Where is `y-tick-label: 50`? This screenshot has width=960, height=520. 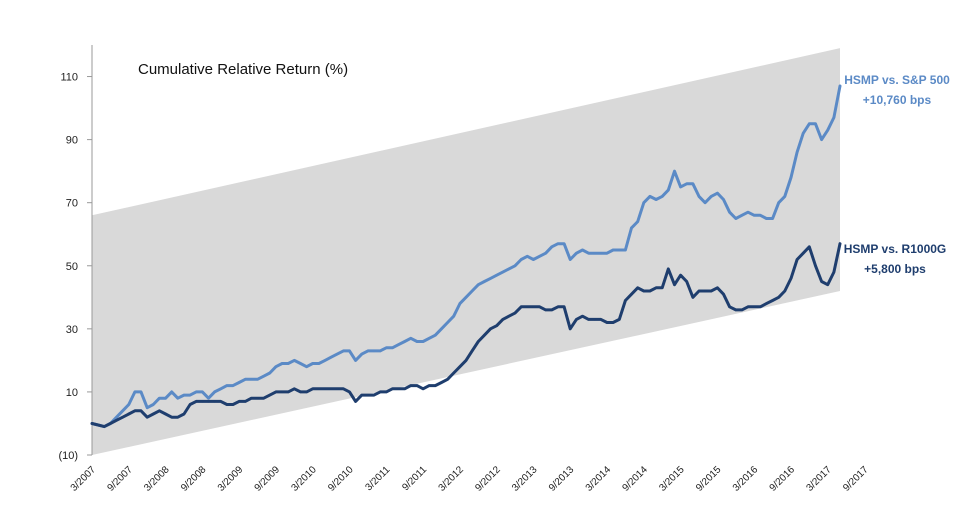
y-tick-label: 50 is located at coordinates (72, 267).